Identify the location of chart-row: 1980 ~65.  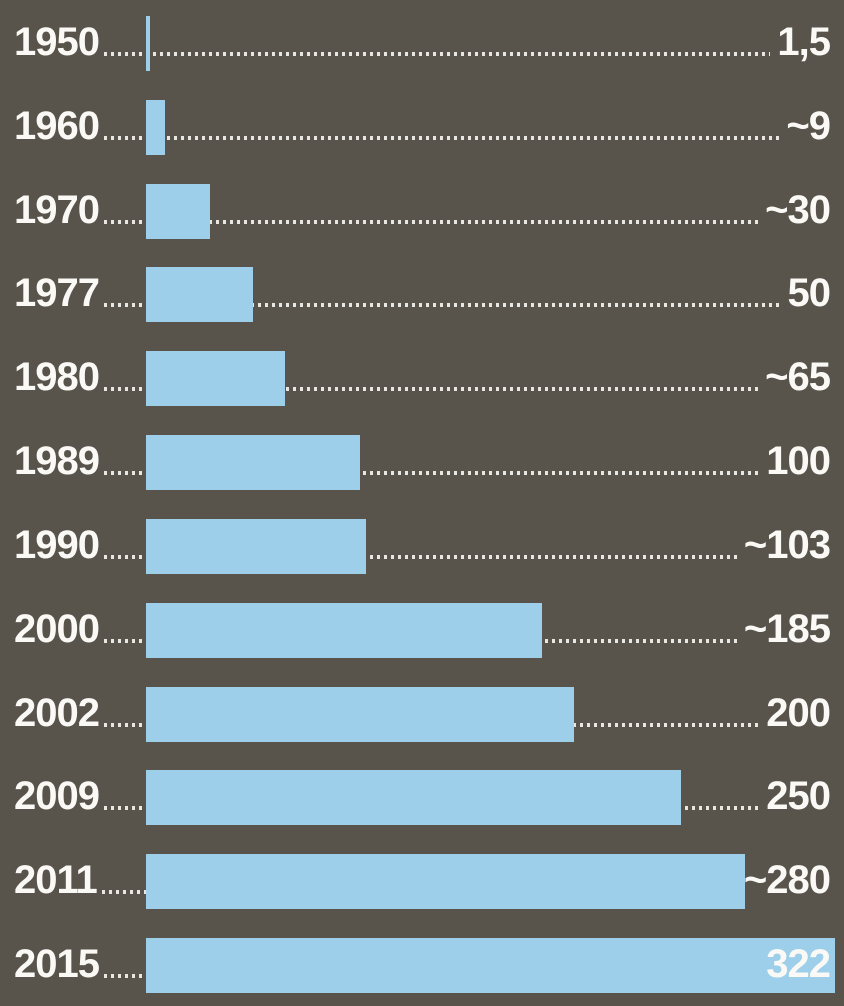
(422, 377).